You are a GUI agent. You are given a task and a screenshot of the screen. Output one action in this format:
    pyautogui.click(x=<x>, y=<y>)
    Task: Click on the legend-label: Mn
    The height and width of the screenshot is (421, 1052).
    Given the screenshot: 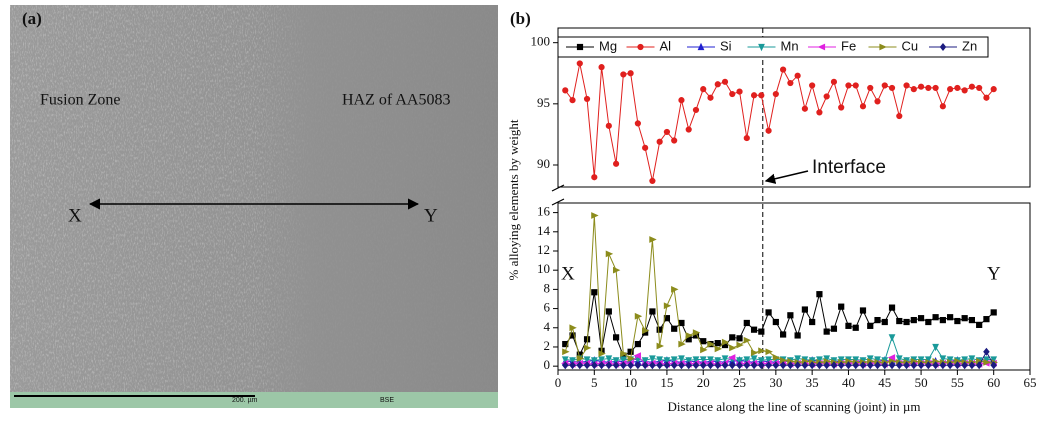 What is the action you would take?
    pyautogui.click(x=790, y=45)
    